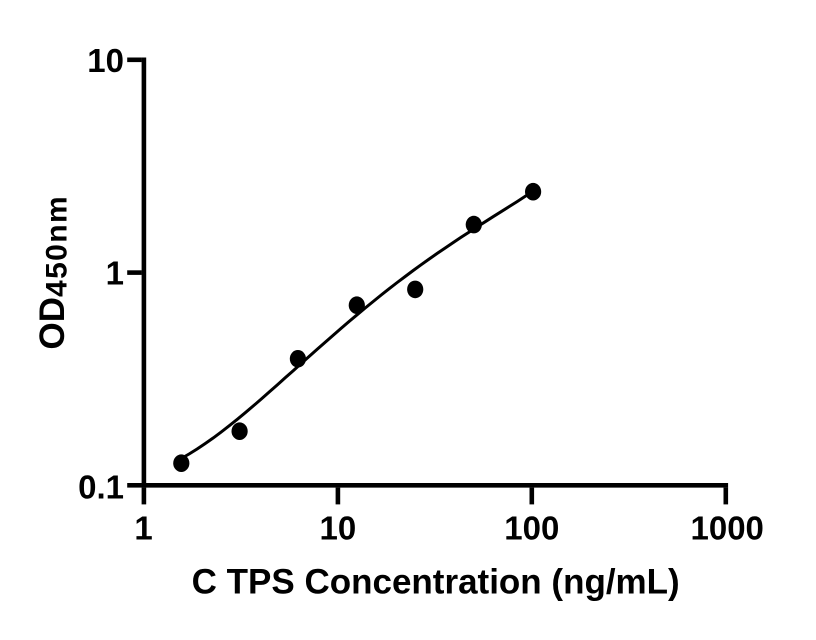 The image size is (816, 640). I want to click on svg-text: 0.1, so click(101, 486).